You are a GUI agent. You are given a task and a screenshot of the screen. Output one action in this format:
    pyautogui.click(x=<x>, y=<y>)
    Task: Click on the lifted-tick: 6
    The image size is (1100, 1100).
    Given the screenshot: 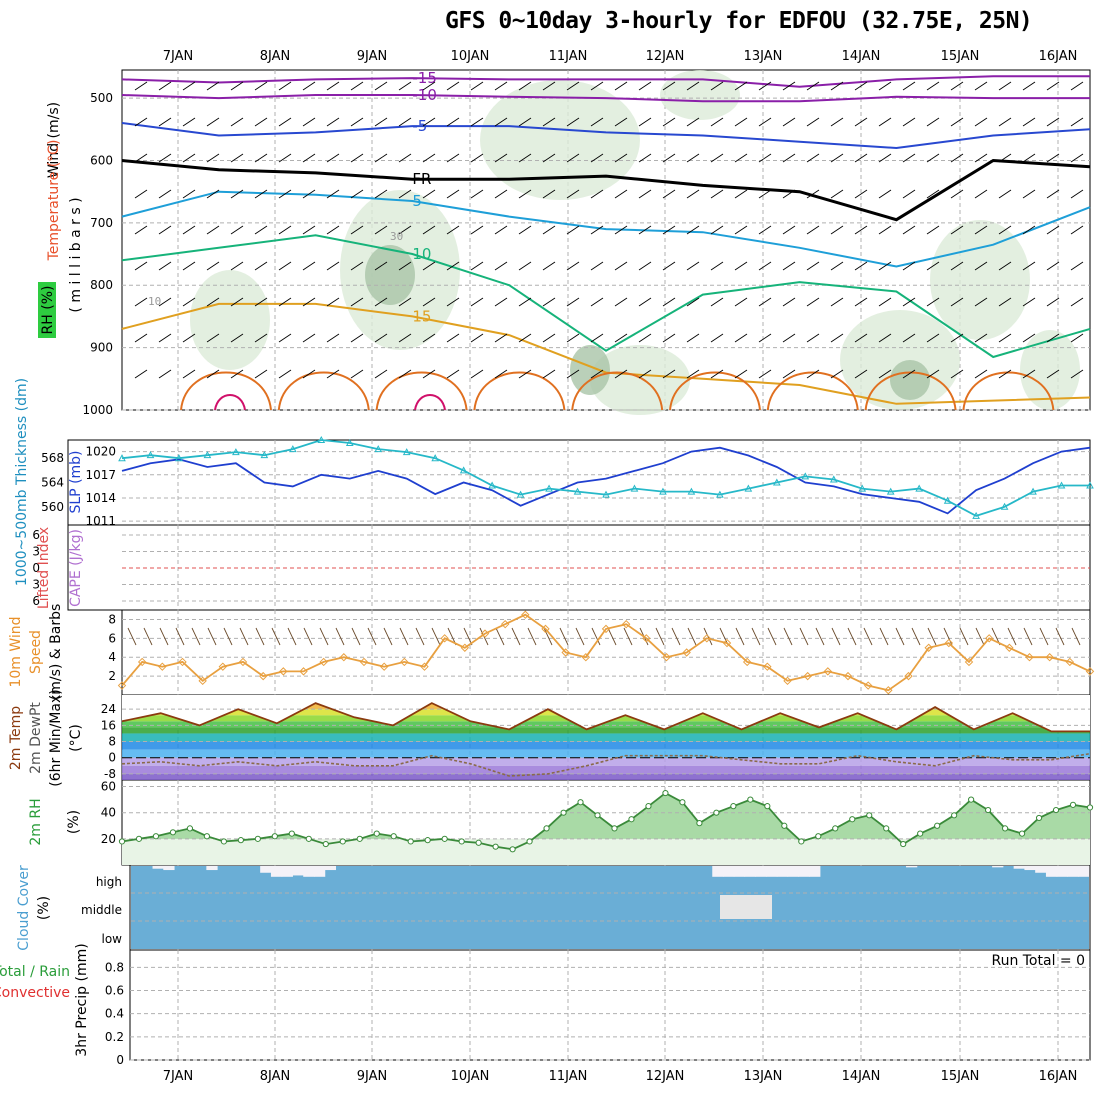 What is the action you would take?
    pyautogui.click(x=36, y=601)
    